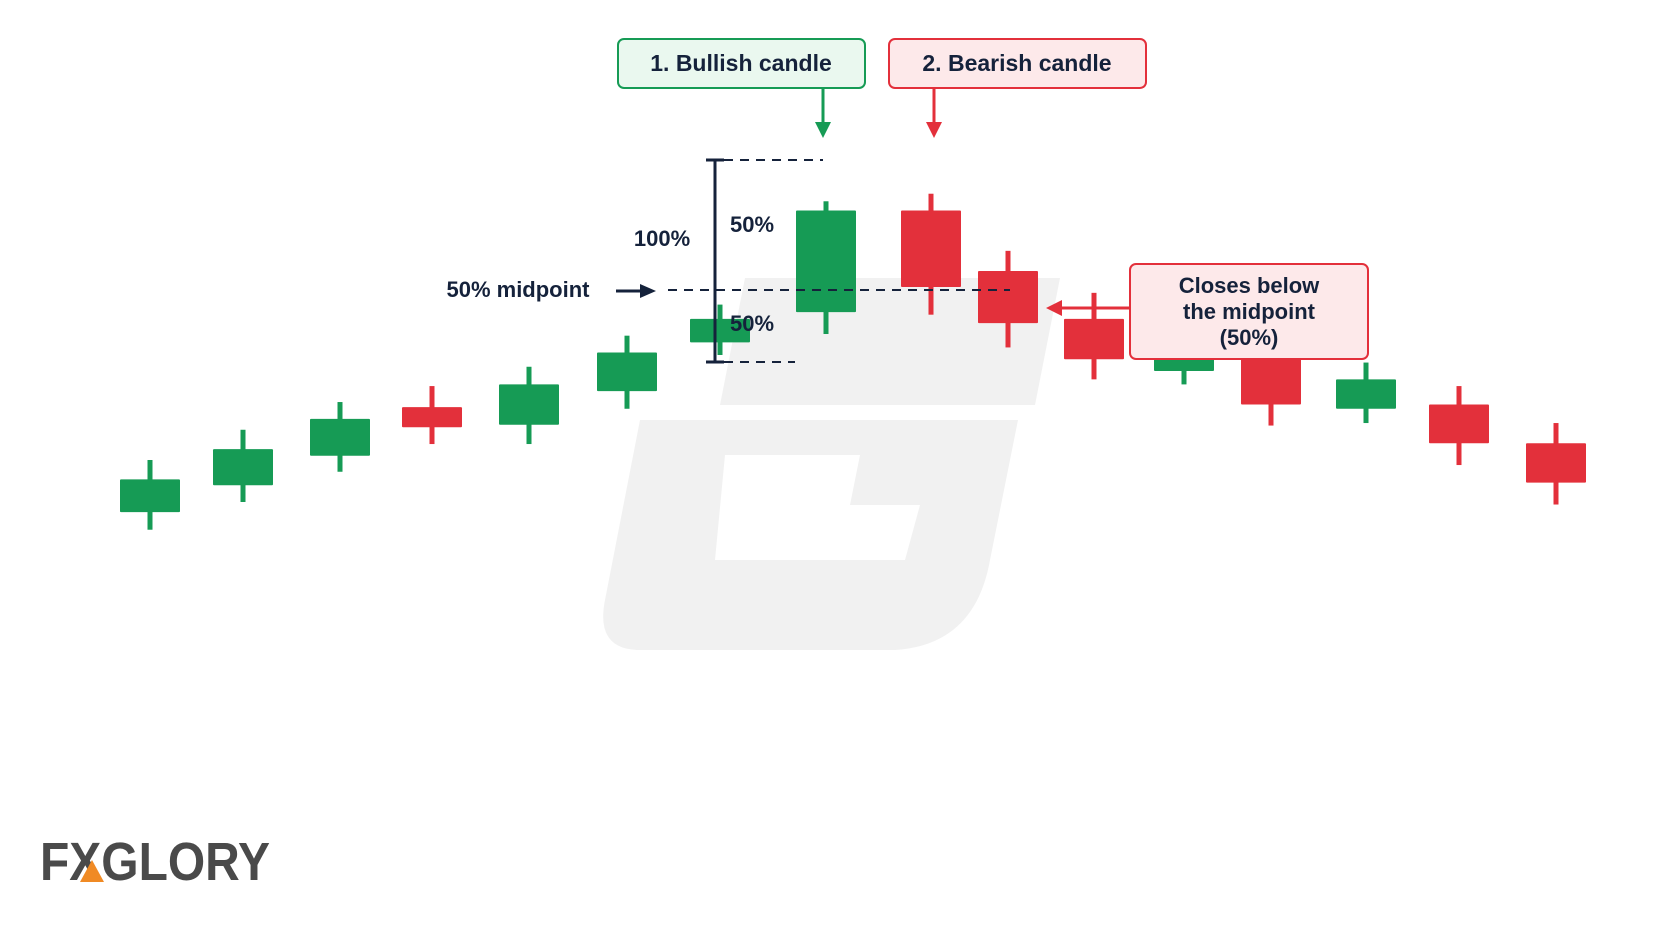 Image resolution: width=1664 pixels, height=928 pixels. Describe the element at coordinates (636, 291) in the screenshot. I see `midpoint-arrow-icon` at that location.